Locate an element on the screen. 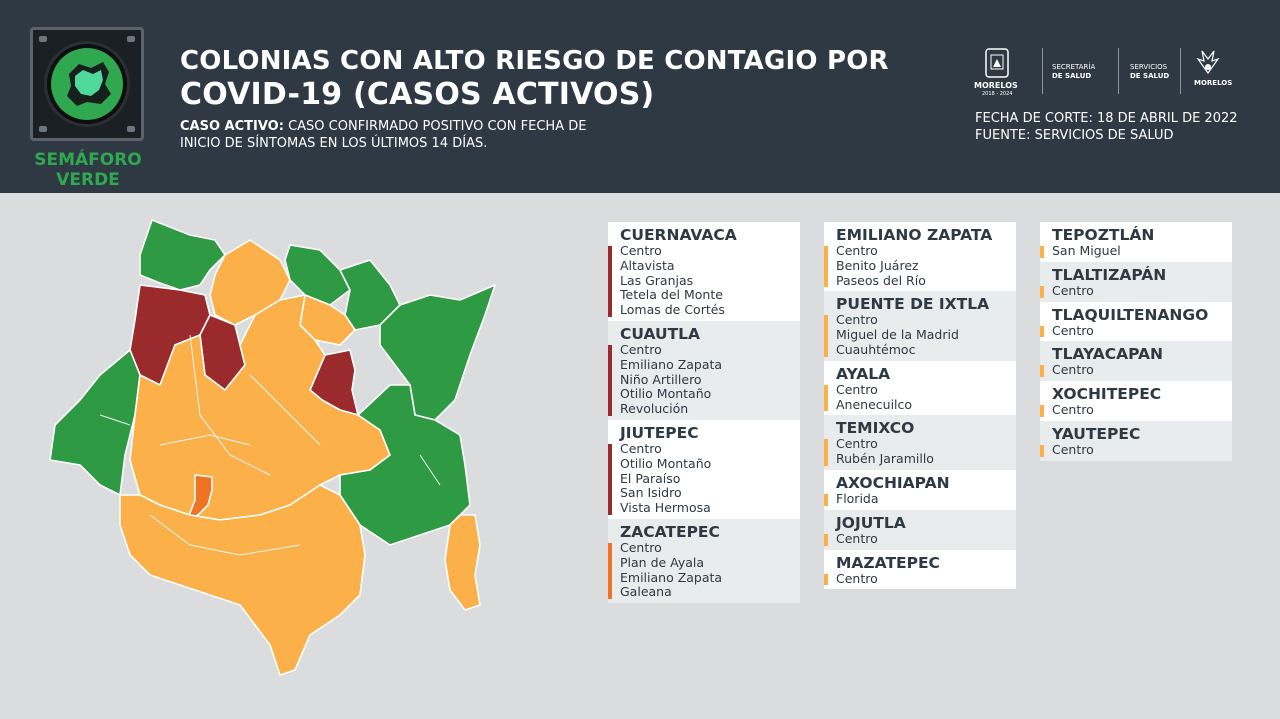 The width and height of the screenshot is (1280, 719). morelos-shield-icon is located at coordinates (997, 63).